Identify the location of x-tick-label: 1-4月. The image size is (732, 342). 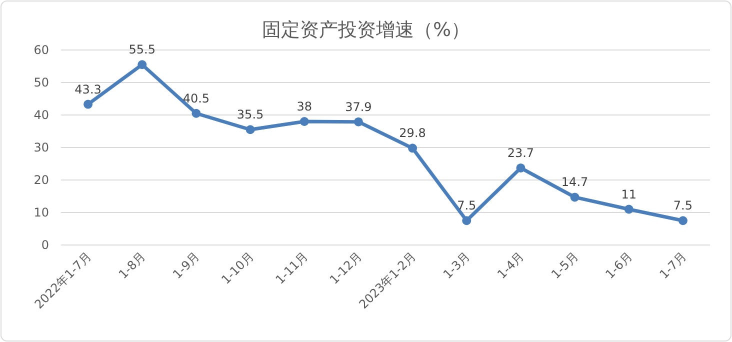
(510, 265).